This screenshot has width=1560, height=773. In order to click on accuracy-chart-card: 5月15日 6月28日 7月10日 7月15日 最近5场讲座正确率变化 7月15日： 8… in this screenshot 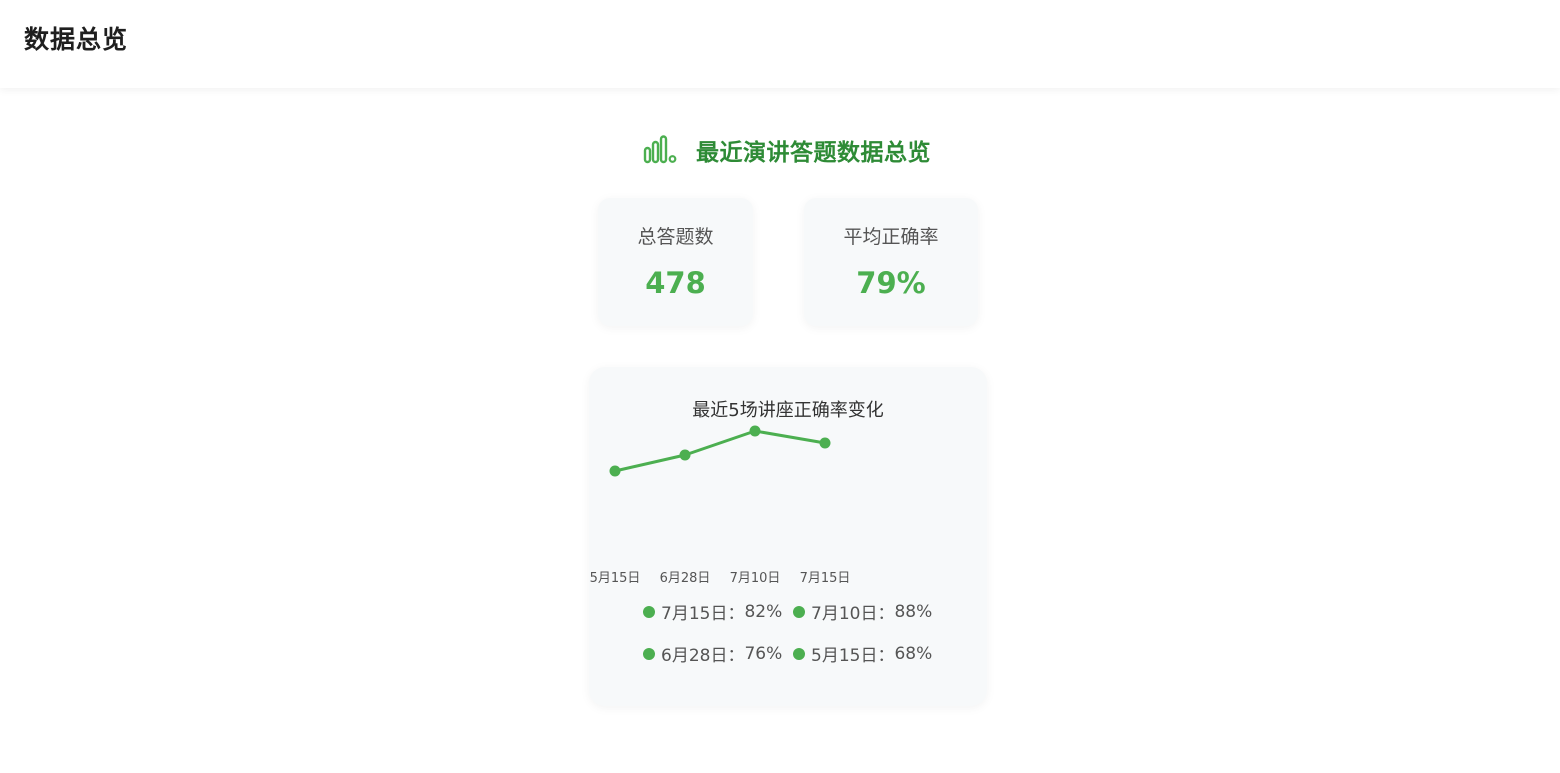, I will do `click(788, 536)`.